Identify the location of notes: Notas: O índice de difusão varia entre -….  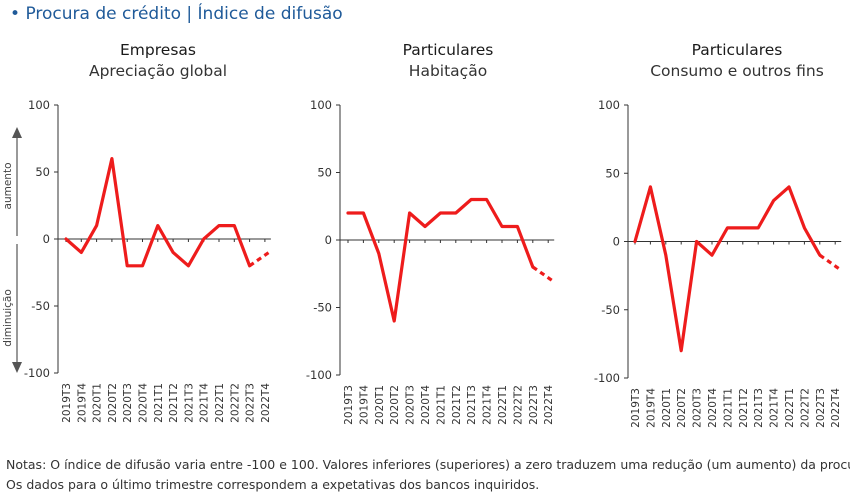
(428, 475).